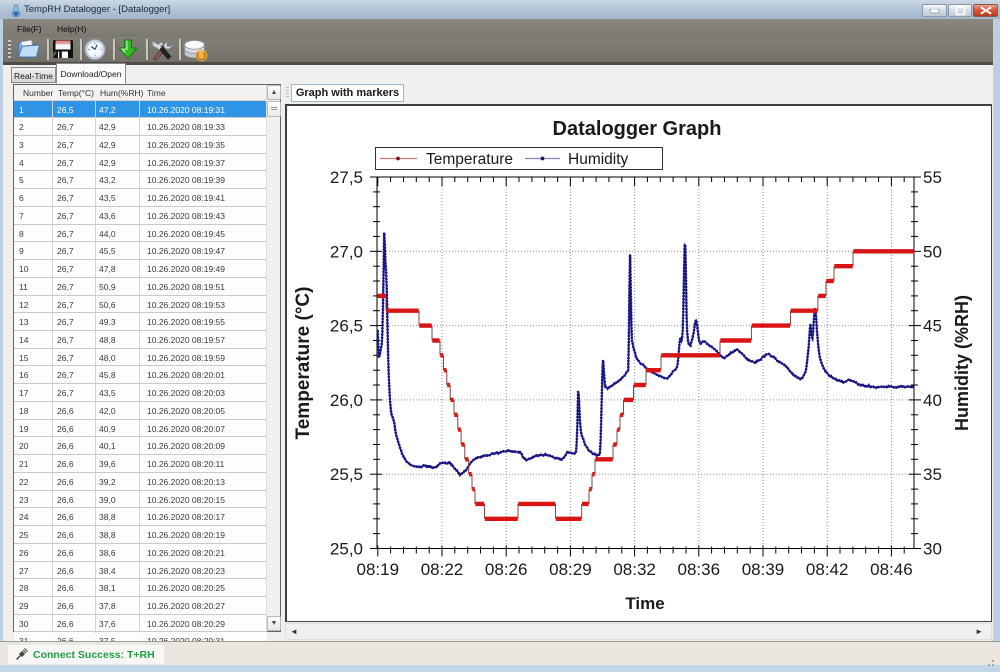 This screenshot has height=672, width=1000. I want to click on svg-text: Temperature (°C), so click(303, 363).